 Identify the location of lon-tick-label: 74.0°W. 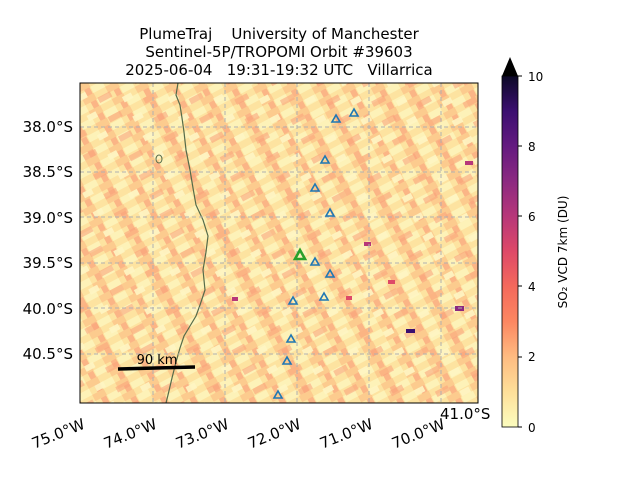
(130, 434).